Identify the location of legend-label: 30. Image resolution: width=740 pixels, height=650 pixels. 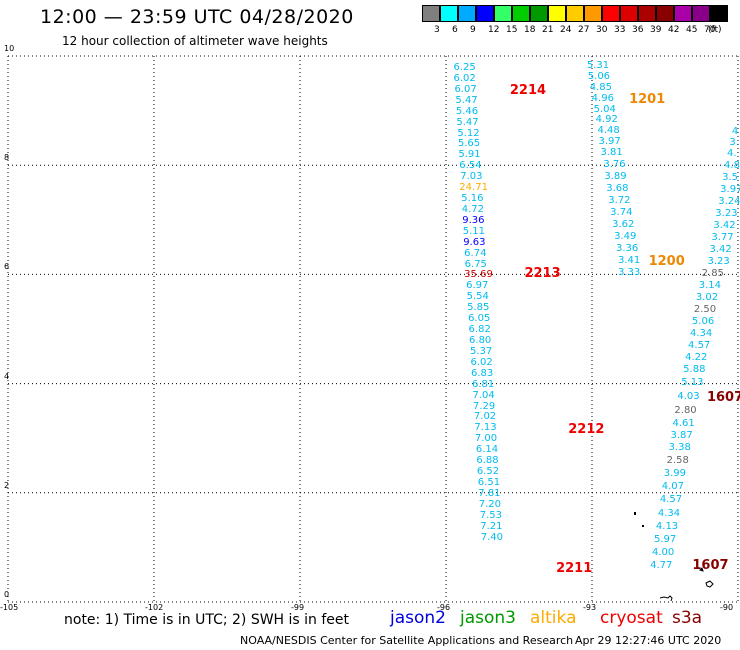
(602, 30).